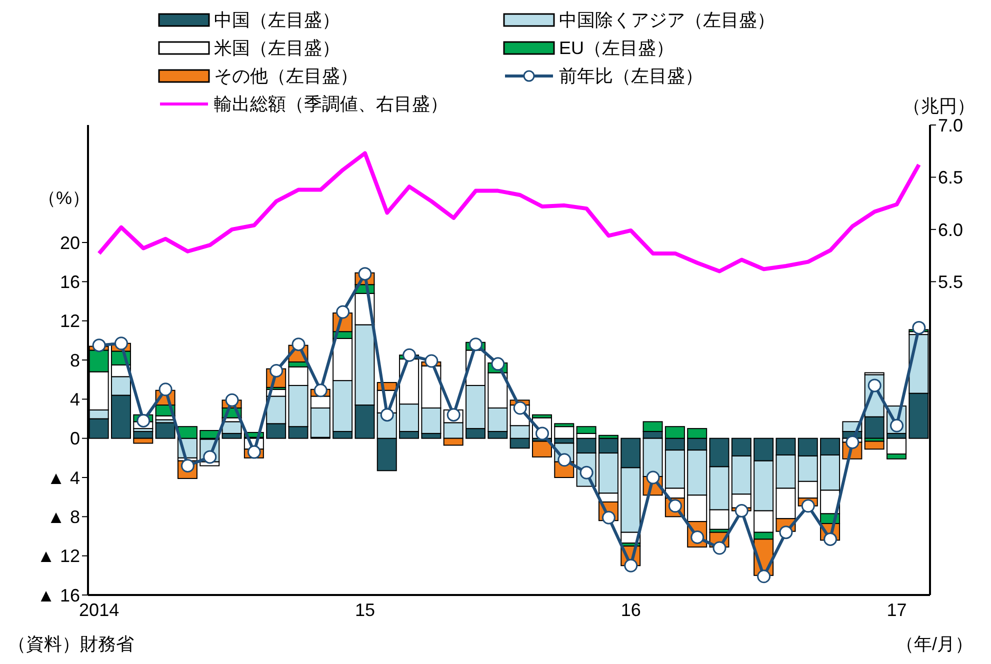  What do you see at coordinates (70, 242) in the screenshot?
I see `y-tick-label: 20` at bounding box center [70, 242].